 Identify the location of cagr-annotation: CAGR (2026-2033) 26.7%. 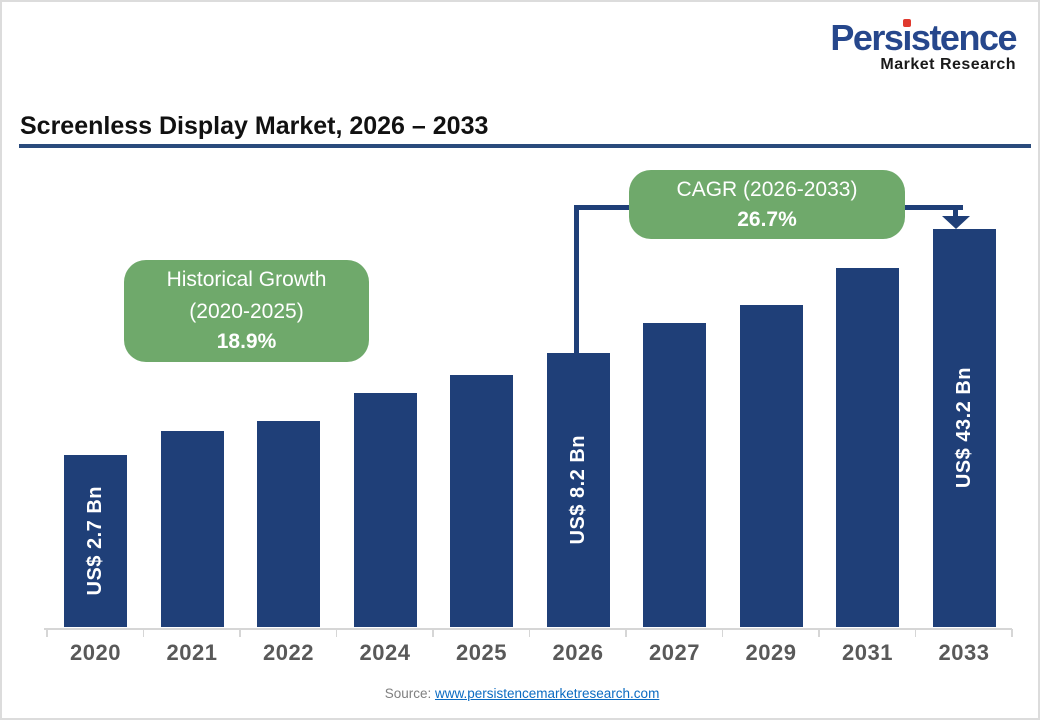
(767, 204).